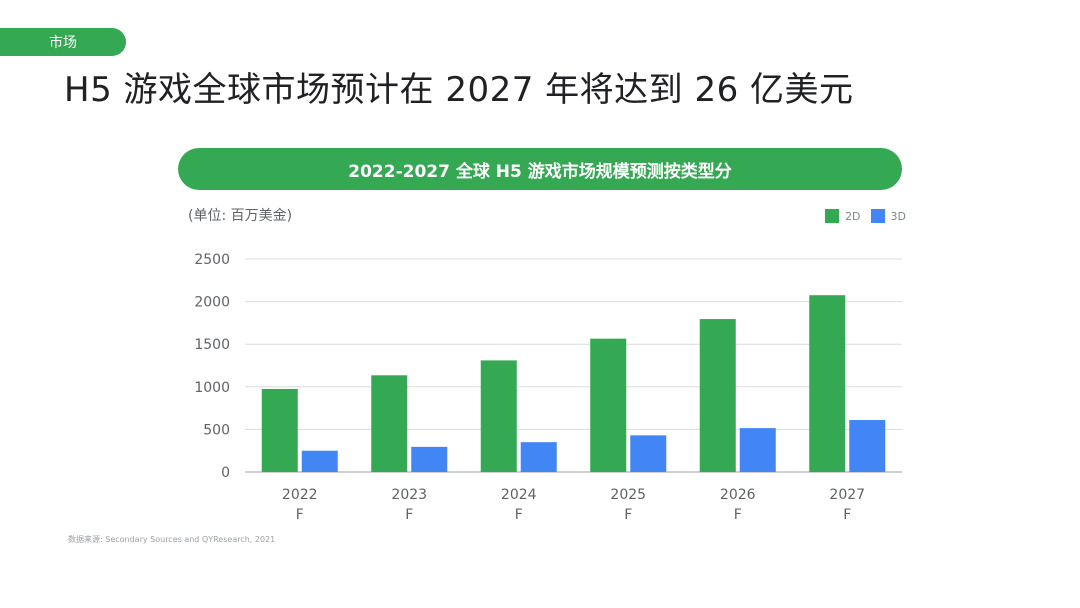 Image resolution: width=1080 pixels, height=608 pixels. Describe the element at coordinates (843, 216) in the screenshot. I see `legend-item-2d: 2D` at that location.